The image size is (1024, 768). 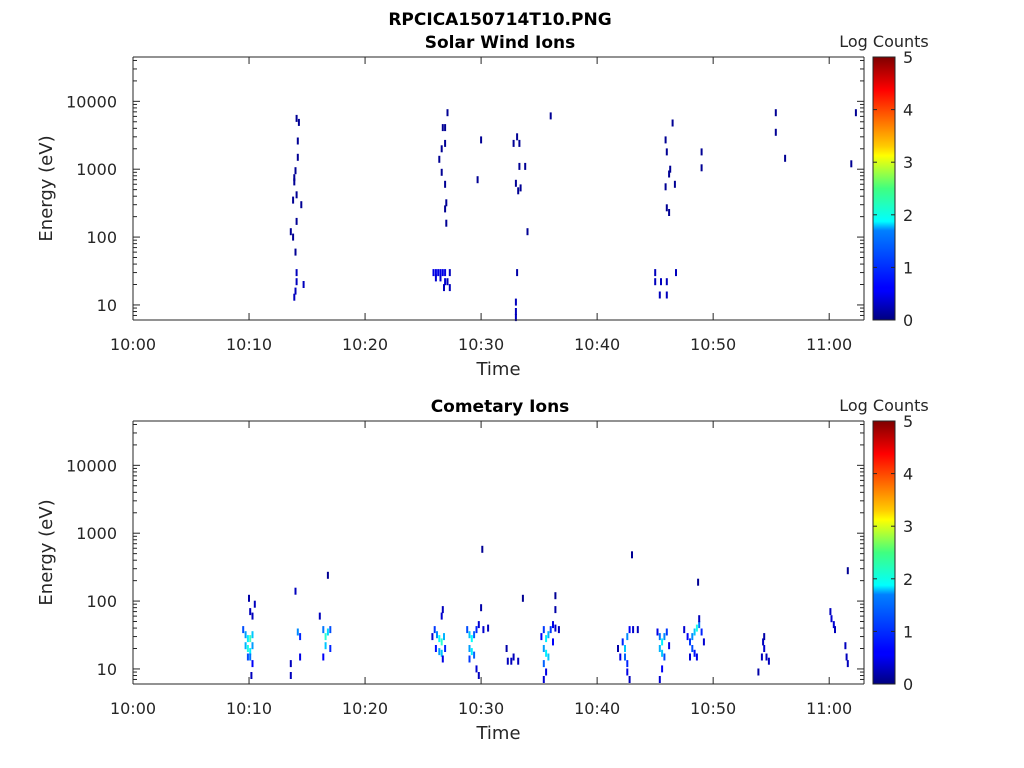 What do you see at coordinates (107, 669) in the screenshot?
I see `y-tick-label: 10` at bounding box center [107, 669].